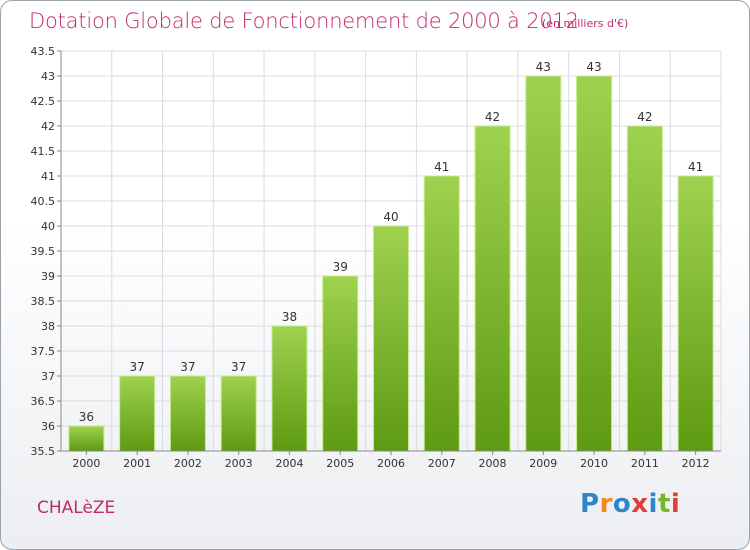 The width and height of the screenshot is (750, 550). Describe the element at coordinates (289, 463) in the screenshot. I see `x-tick-label: 2004` at that location.